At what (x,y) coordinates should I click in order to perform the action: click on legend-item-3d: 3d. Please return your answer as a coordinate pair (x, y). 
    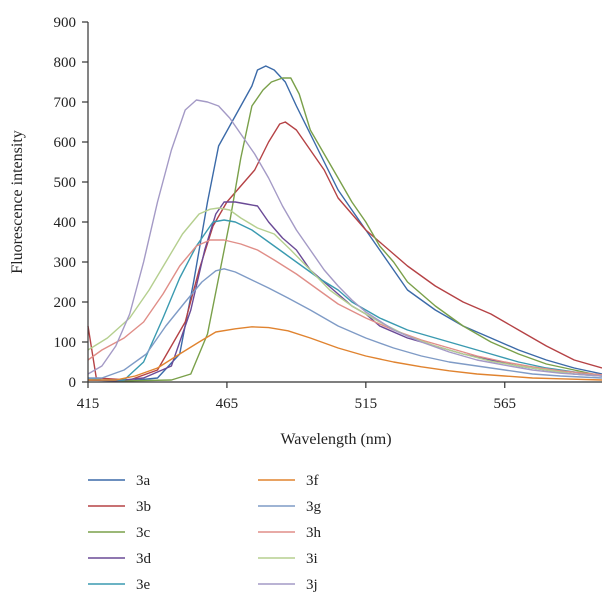
    Looking at the image, I should click on (120, 559).